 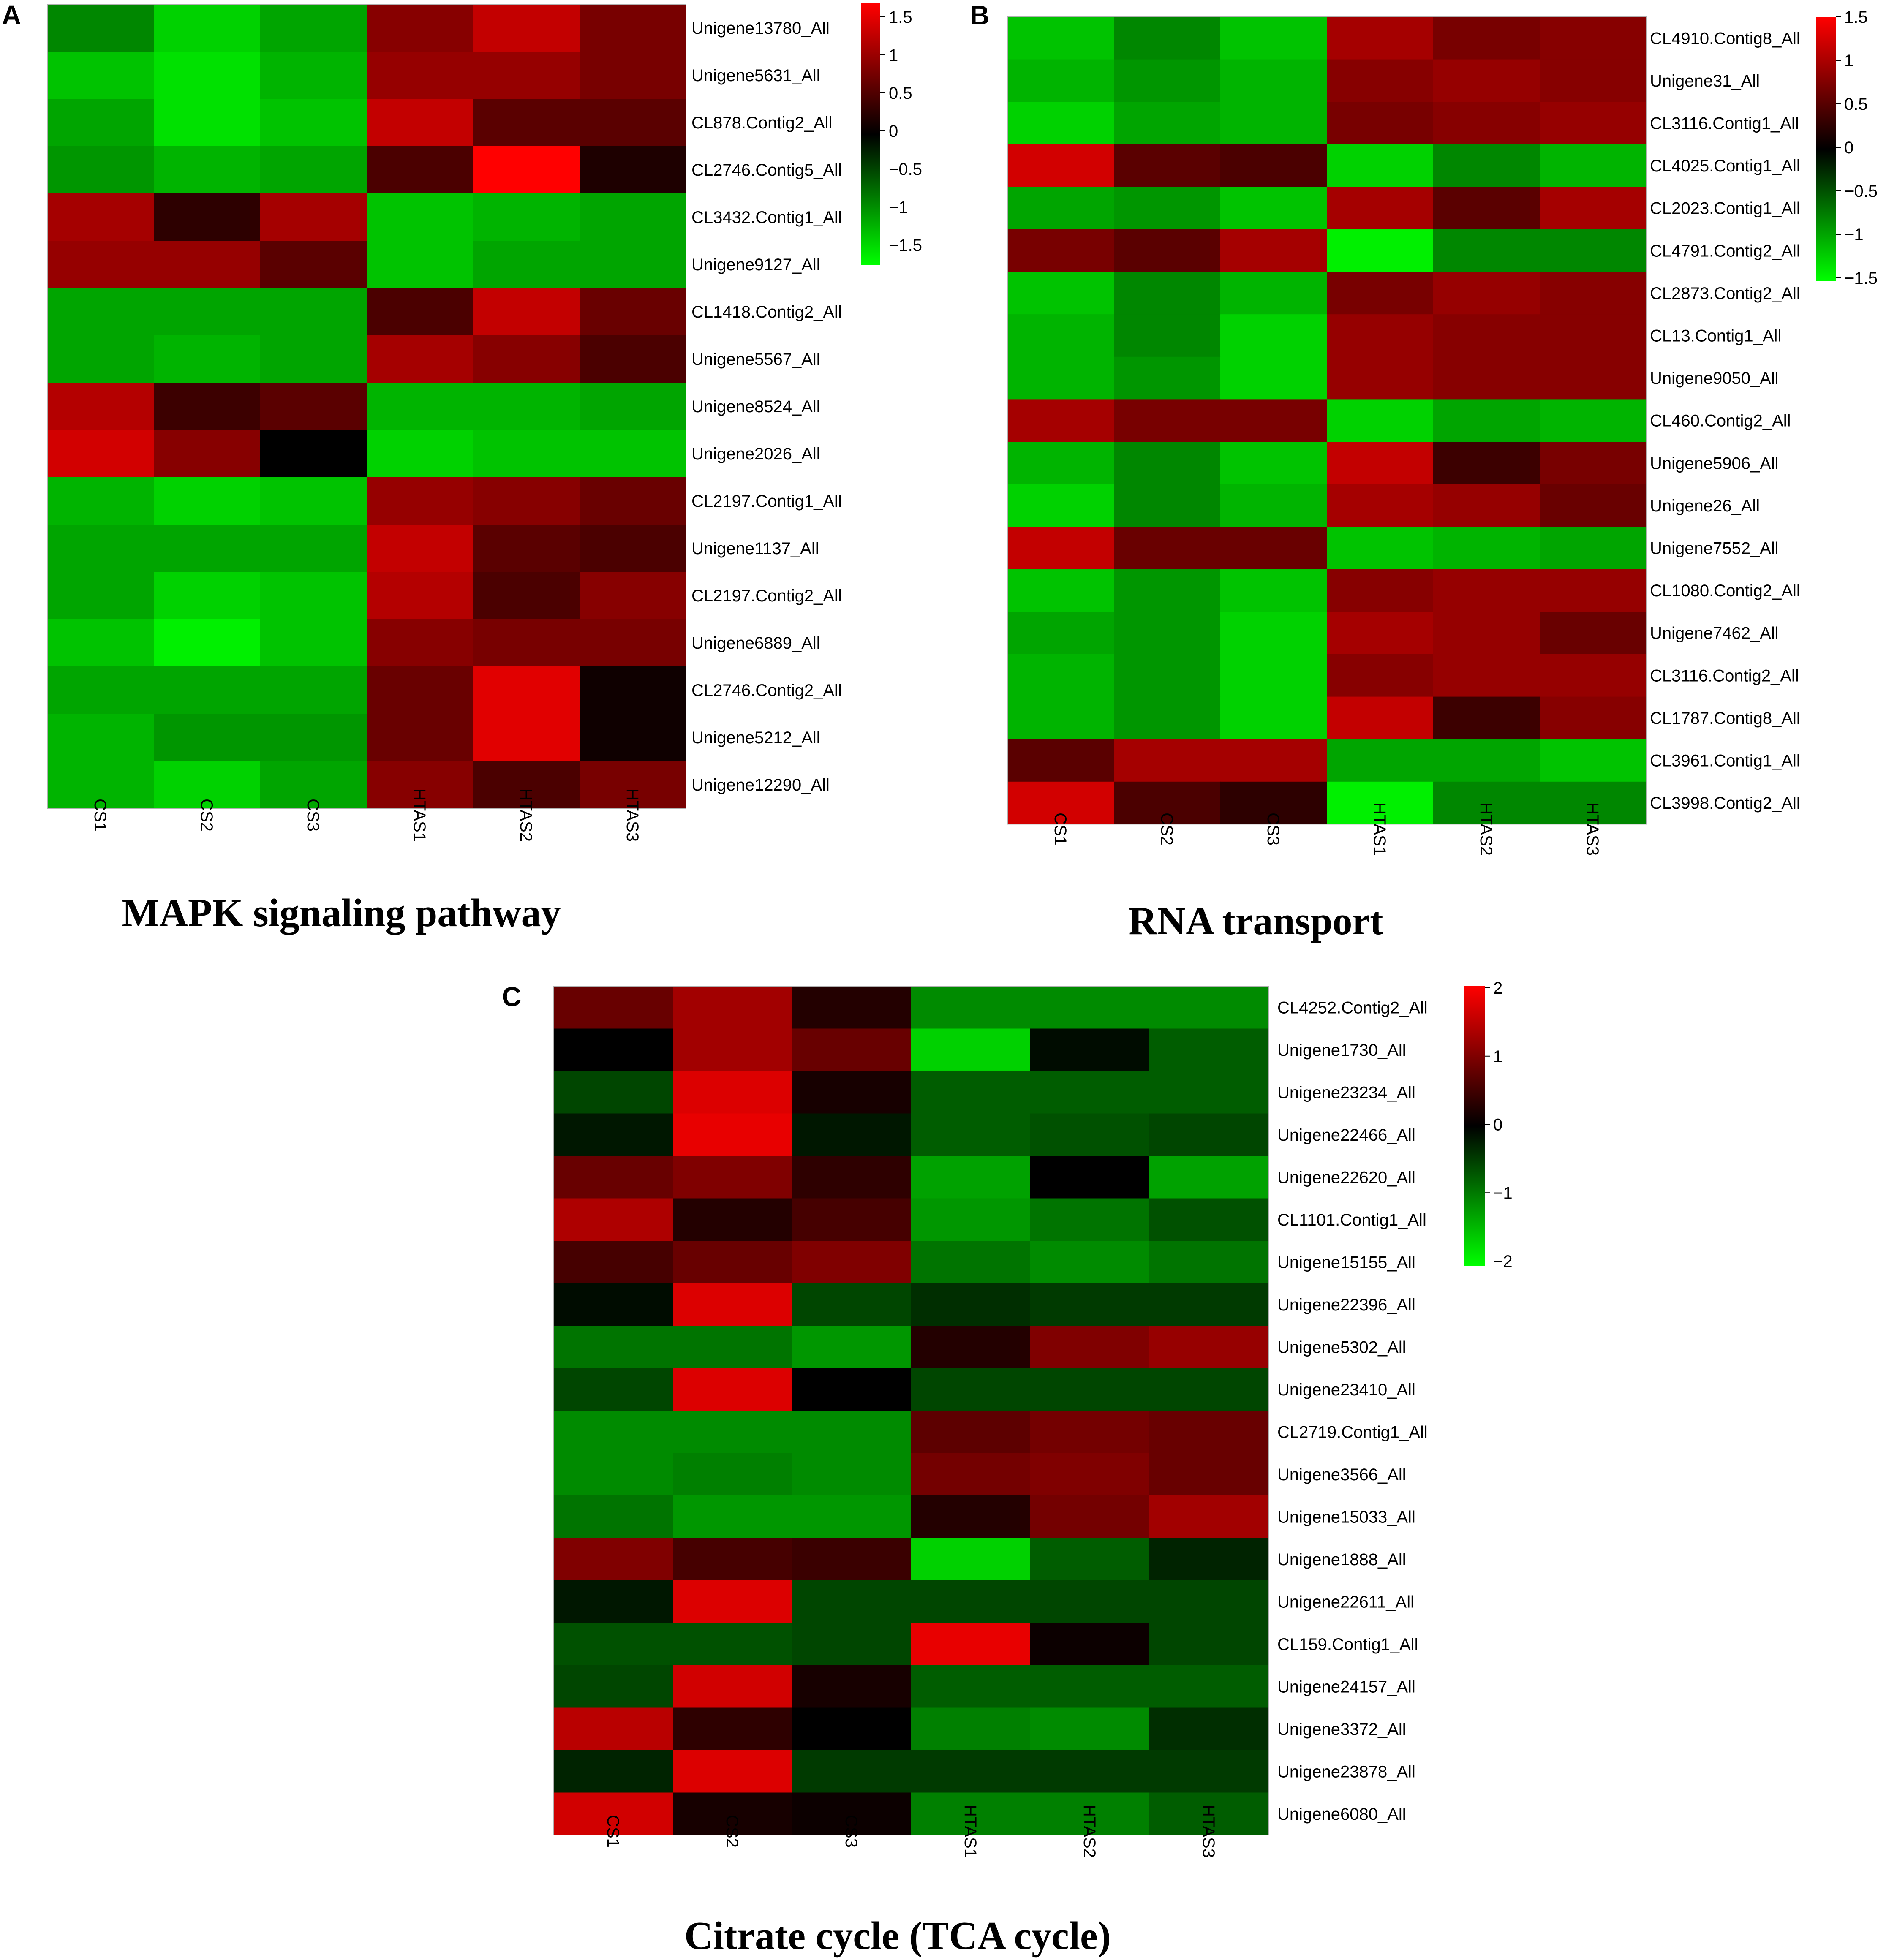 I want to click on row-label: Unigene1730_All, so click(x=1341, y=1050).